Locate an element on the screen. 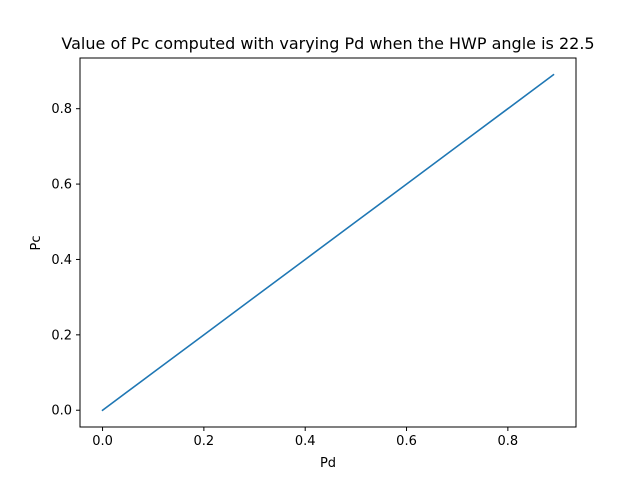  x-tick-label: 0.6 is located at coordinates (406, 441).